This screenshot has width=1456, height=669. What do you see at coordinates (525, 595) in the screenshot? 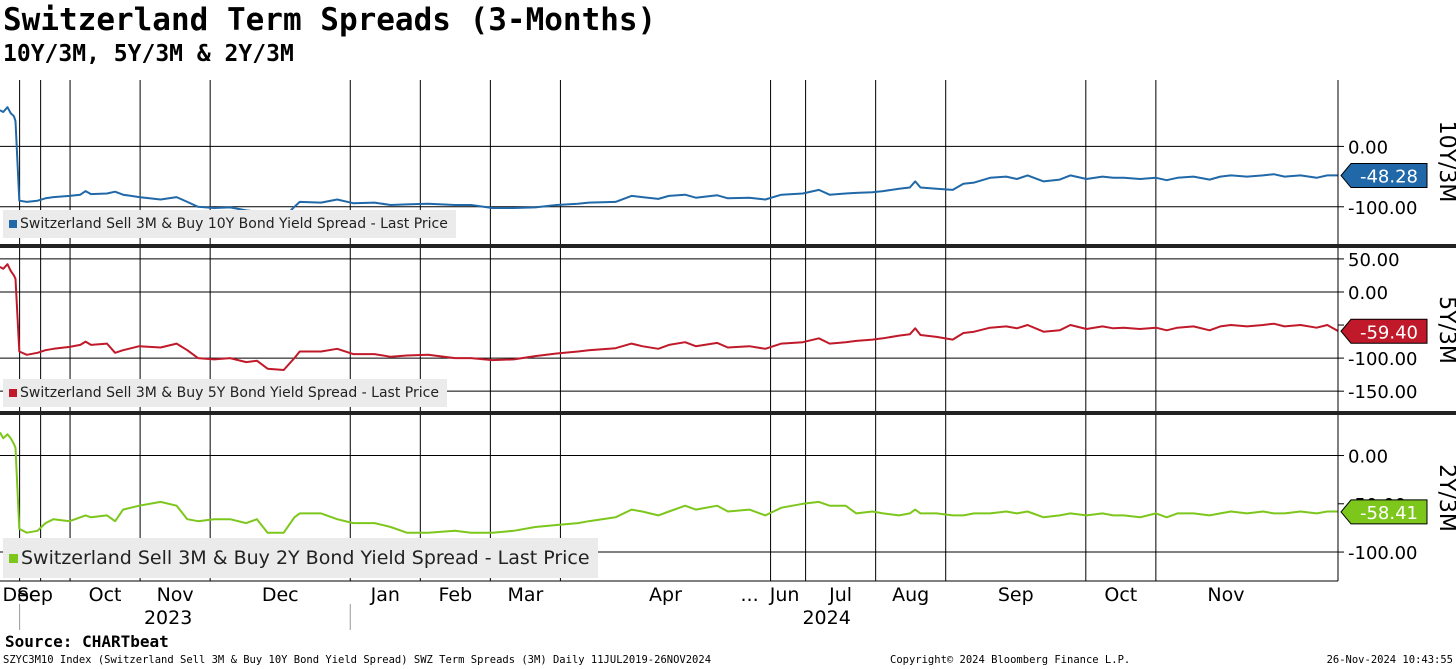
I see `x-tick-label: Mar` at bounding box center [525, 595].